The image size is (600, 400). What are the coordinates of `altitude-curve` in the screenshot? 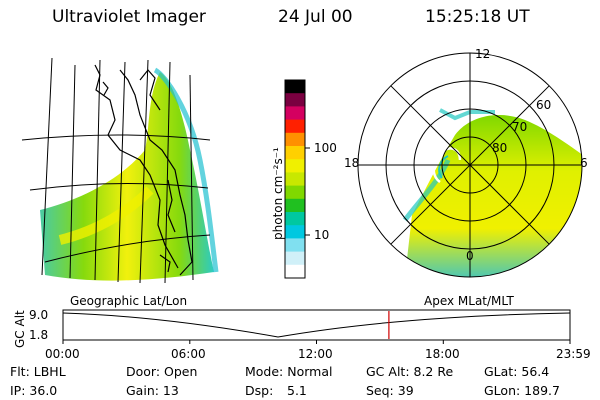 It's located at (316, 325).